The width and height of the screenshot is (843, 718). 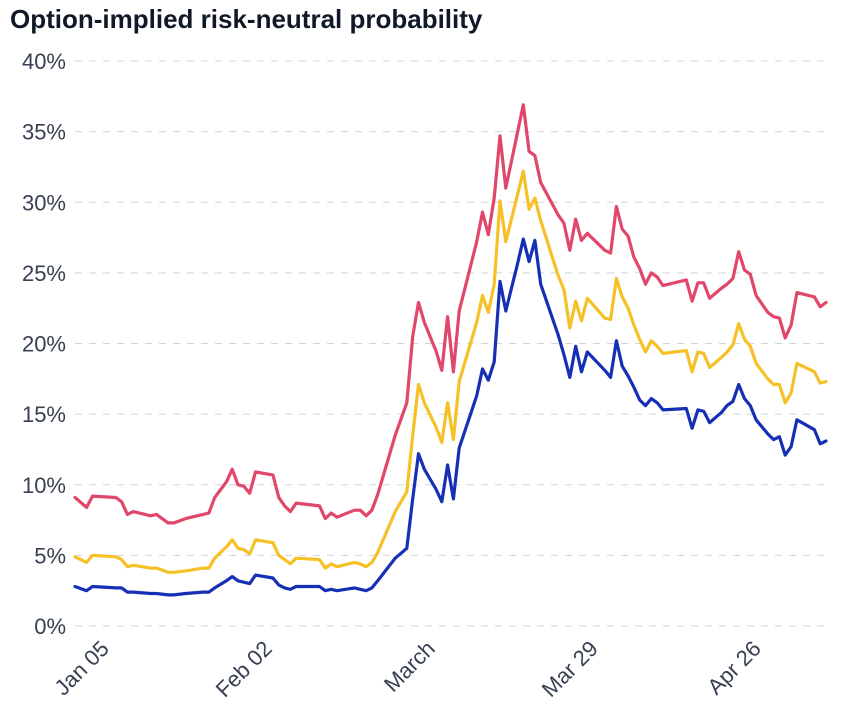 What do you see at coordinates (570, 669) in the screenshot?
I see `x-tick-label: Mar 29` at bounding box center [570, 669].